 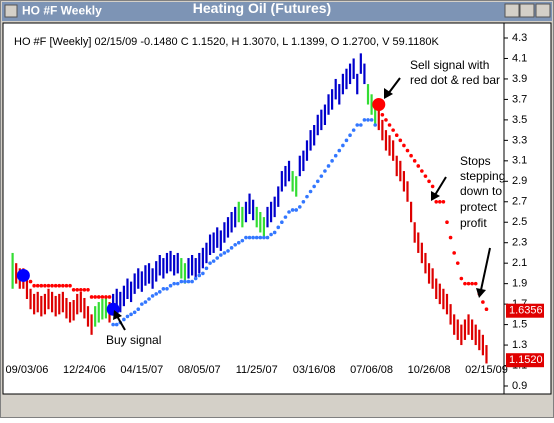 I want to click on y-tick-label: 1.3, so click(x=519, y=345).